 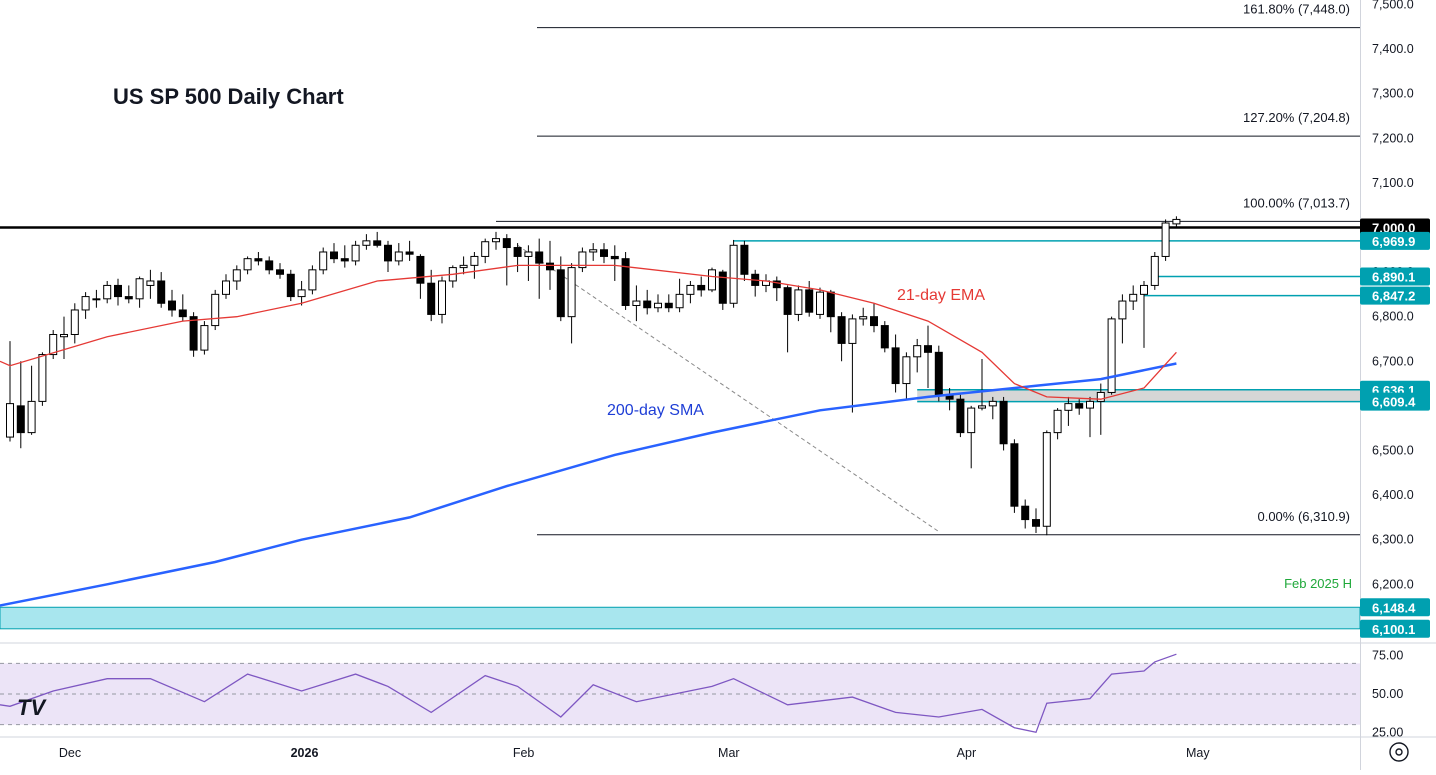 What do you see at coordinates (1387, 656) in the screenshot?
I see `rsi-tick-label: 75.00` at bounding box center [1387, 656].